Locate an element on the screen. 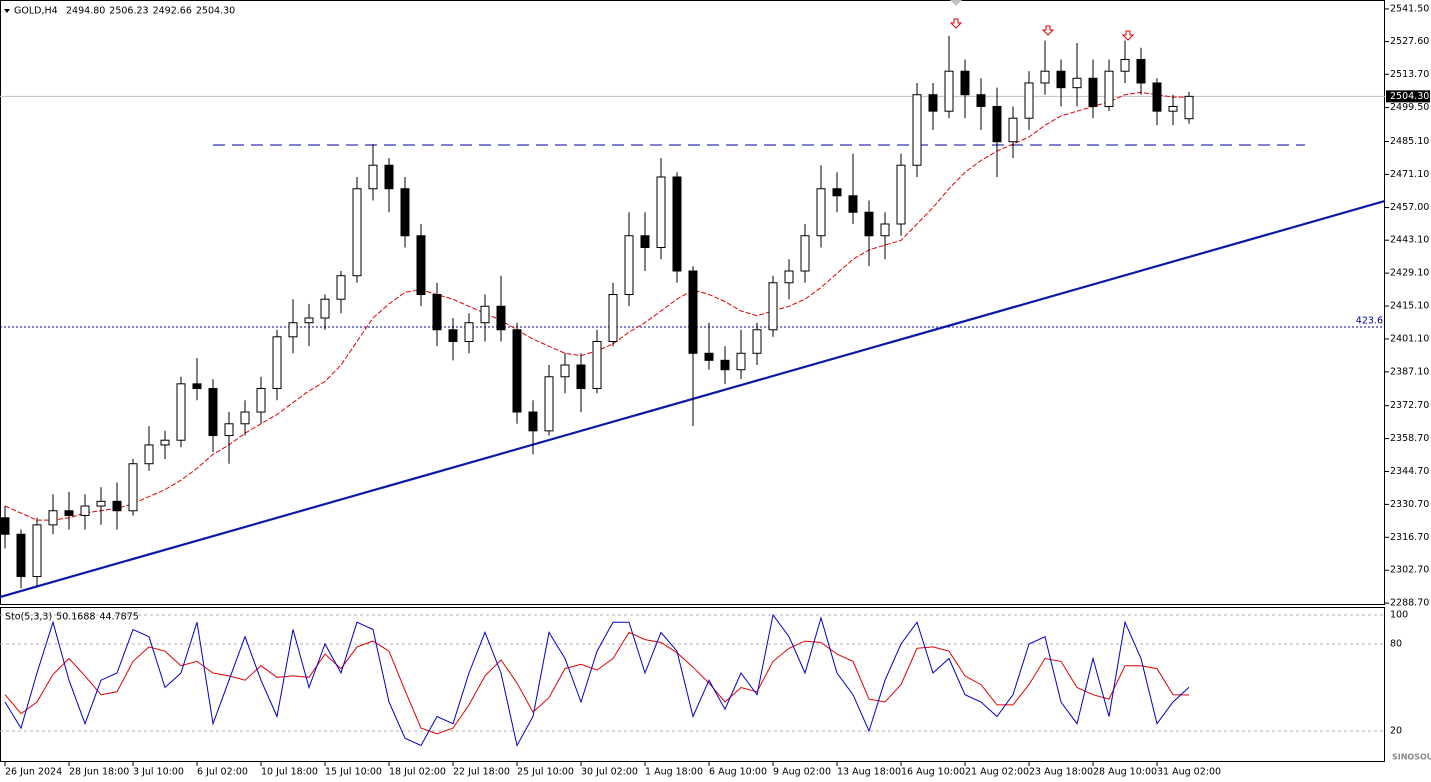 This screenshot has height=782, width=1431. y-tick-label: 2358.70 is located at coordinates (1409, 438).